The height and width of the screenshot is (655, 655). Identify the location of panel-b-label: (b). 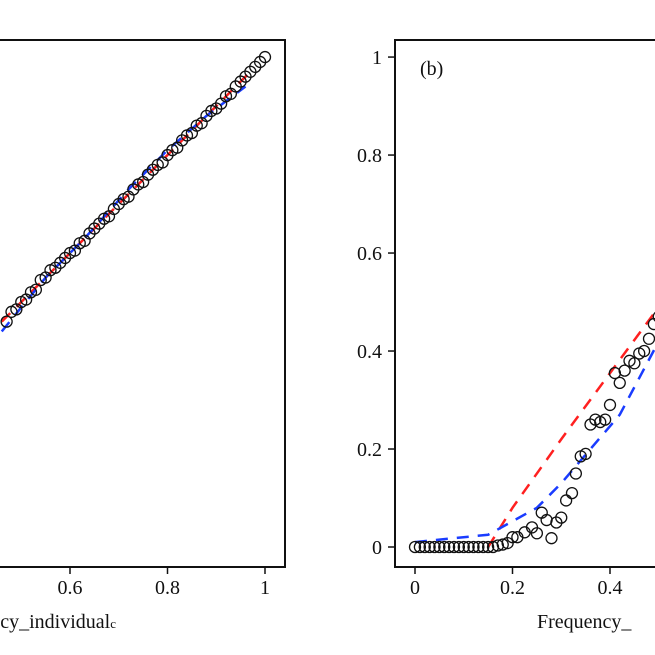
(431, 69).